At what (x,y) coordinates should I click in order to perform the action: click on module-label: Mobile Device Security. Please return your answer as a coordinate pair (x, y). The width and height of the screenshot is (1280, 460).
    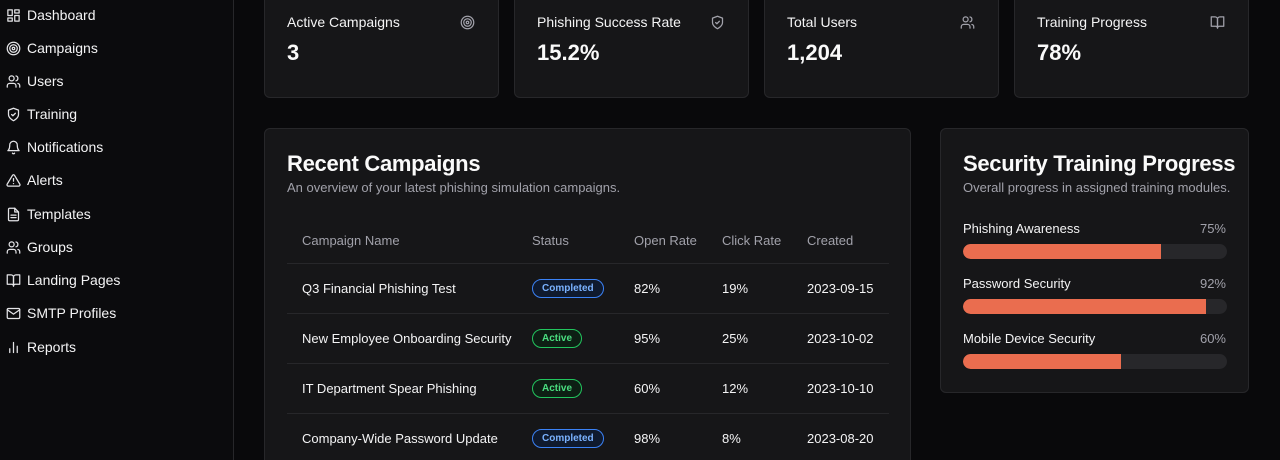
    Looking at the image, I should click on (1029, 338).